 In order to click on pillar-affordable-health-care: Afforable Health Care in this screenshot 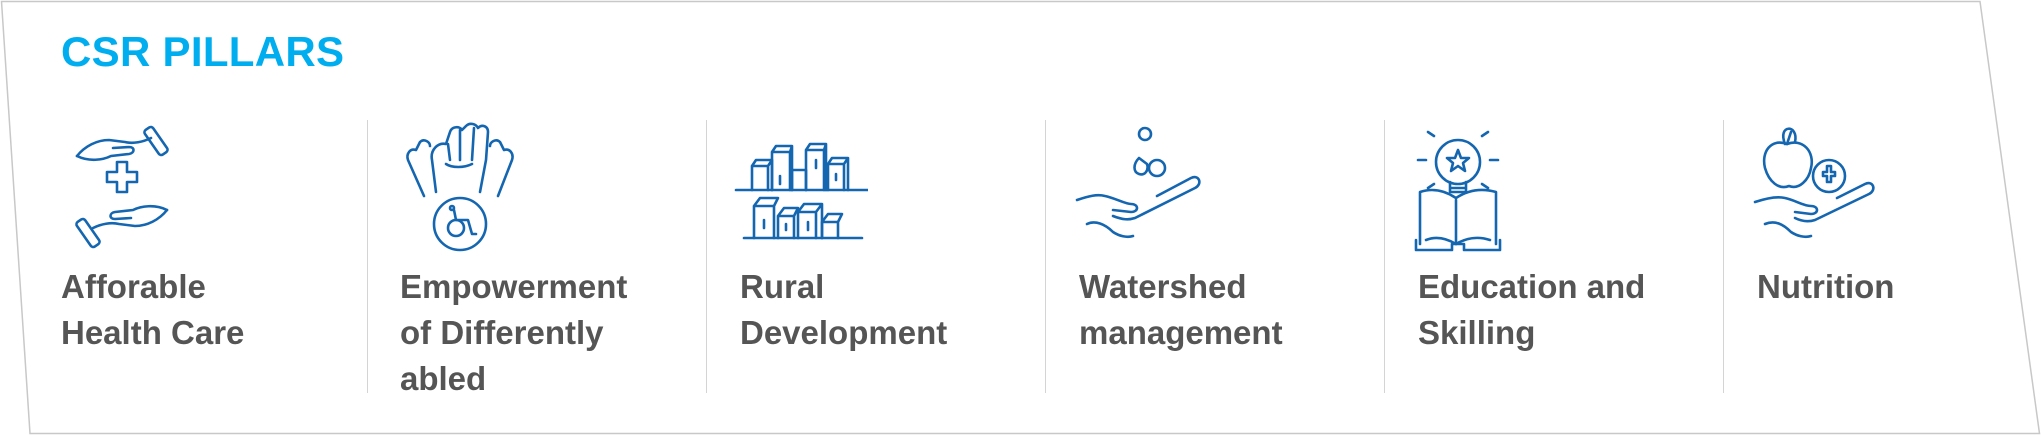, I will do `click(211, 257)`.